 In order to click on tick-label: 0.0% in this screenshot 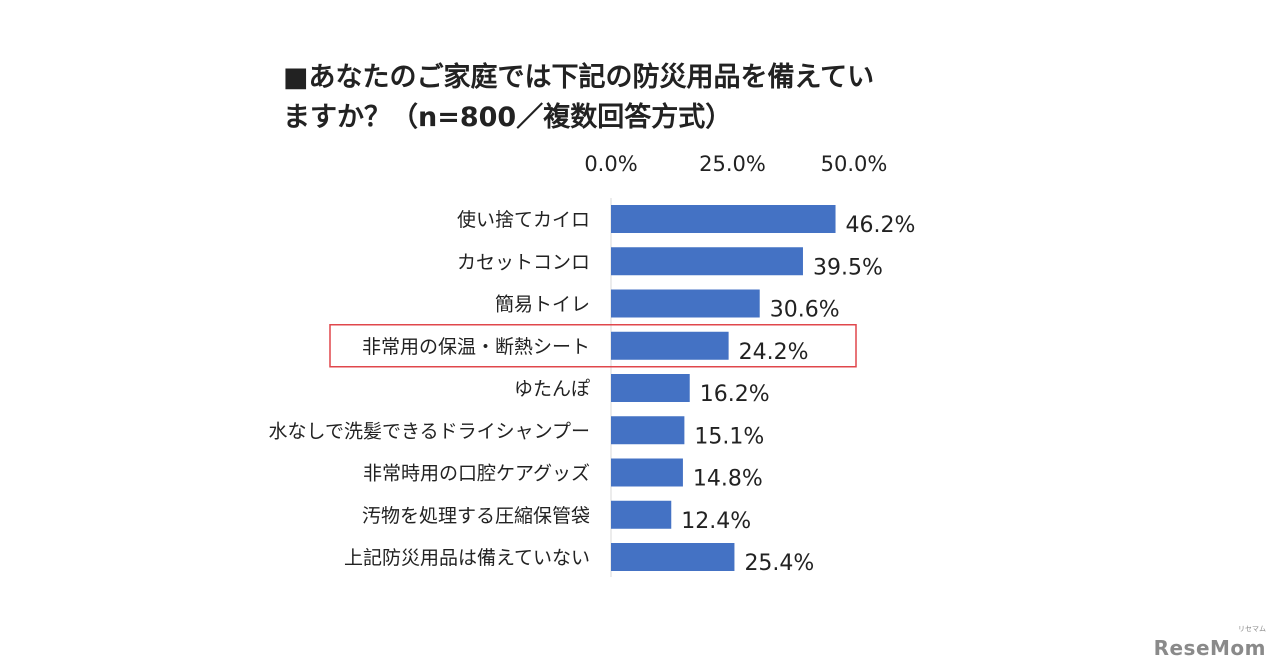, I will do `click(610, 164)`.